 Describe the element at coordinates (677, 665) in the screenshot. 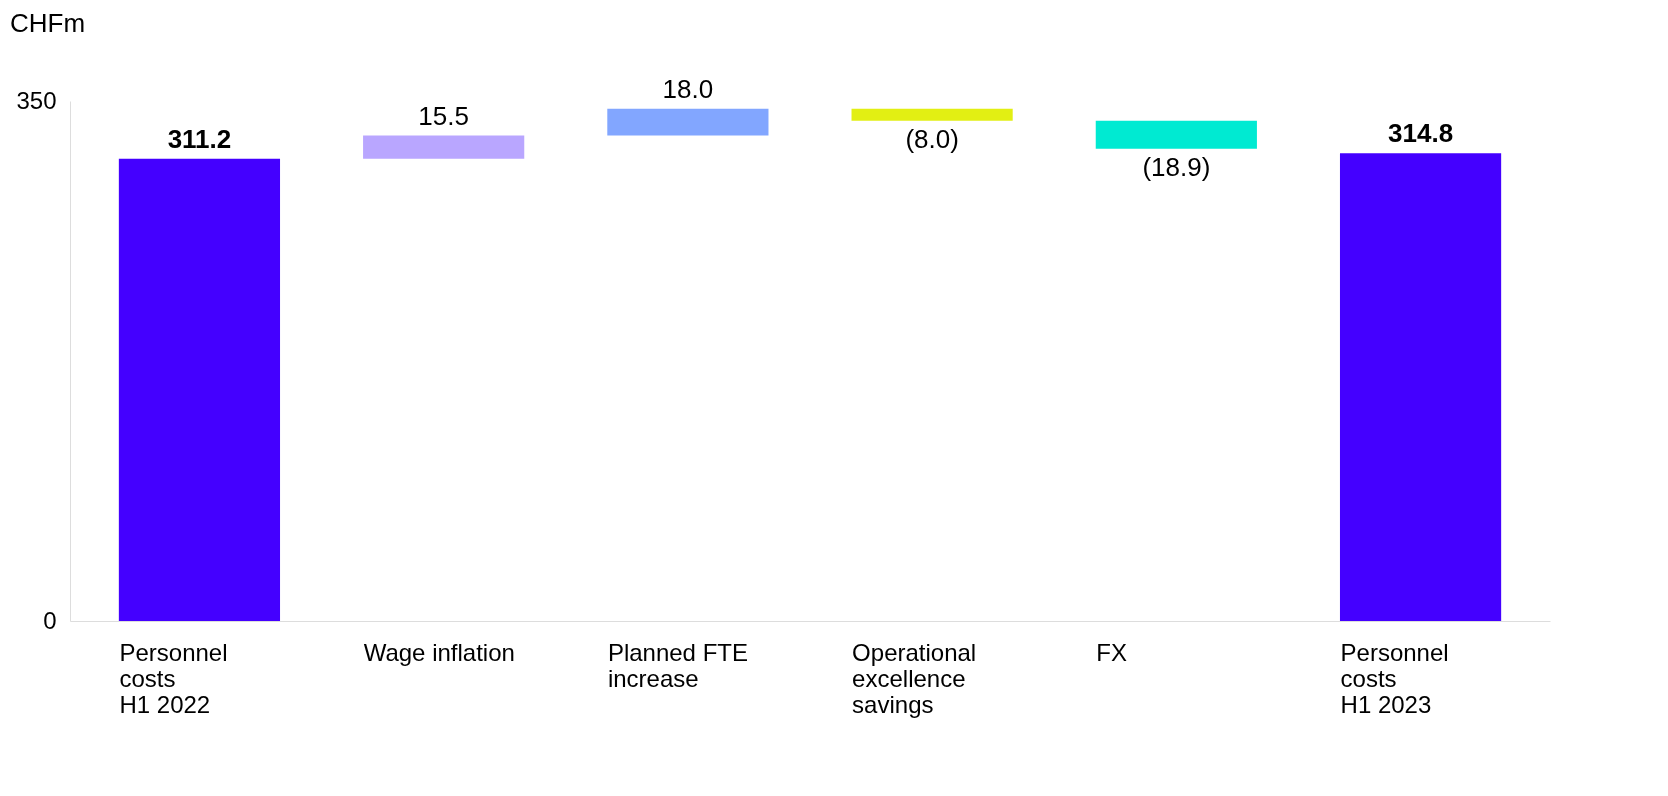

I see `x-tick-label: Planned FTE increase` at that location.